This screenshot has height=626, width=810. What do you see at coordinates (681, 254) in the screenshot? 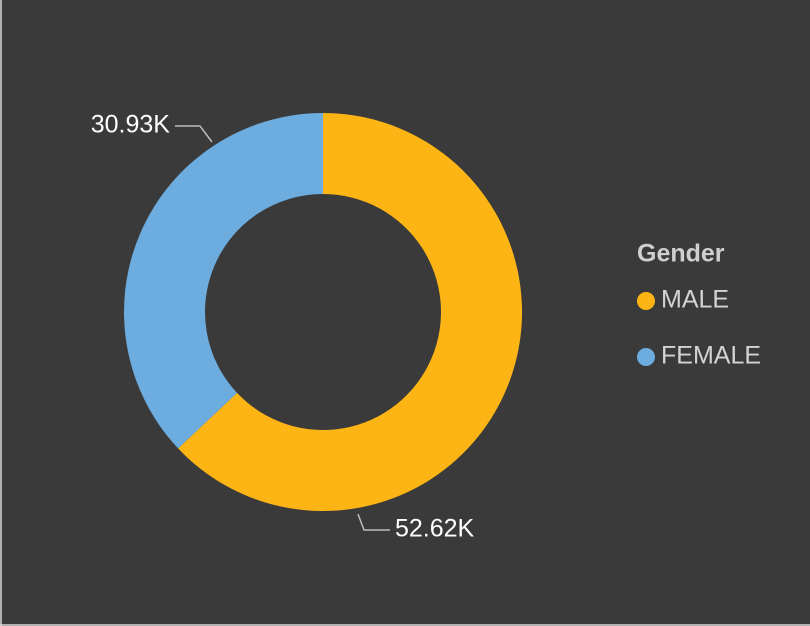
I see `legend-title: Gender` at bounding box center [681, 254].